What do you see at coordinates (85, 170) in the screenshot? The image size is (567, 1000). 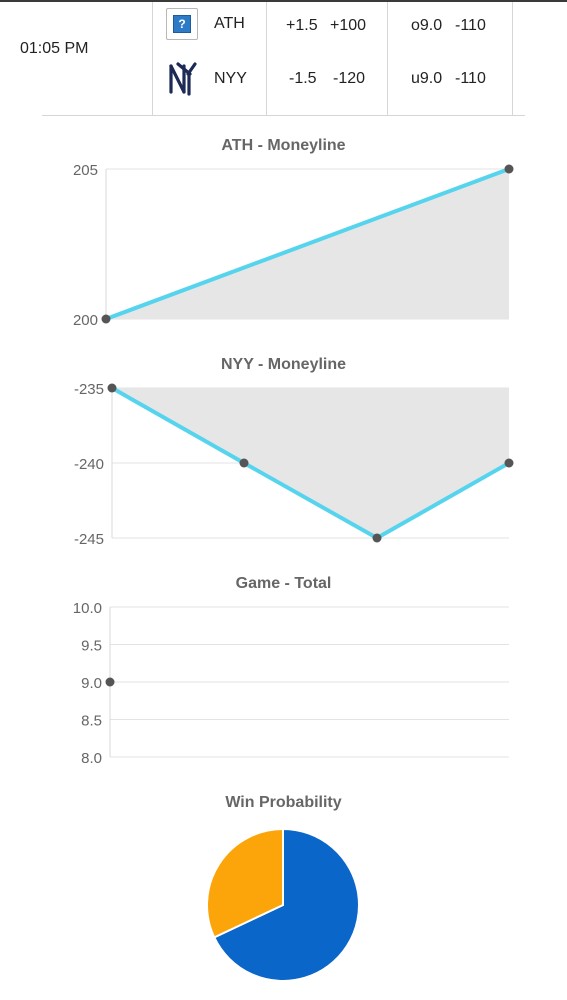 I see `y-tick-label: 205` at bounding box center [85, 170].